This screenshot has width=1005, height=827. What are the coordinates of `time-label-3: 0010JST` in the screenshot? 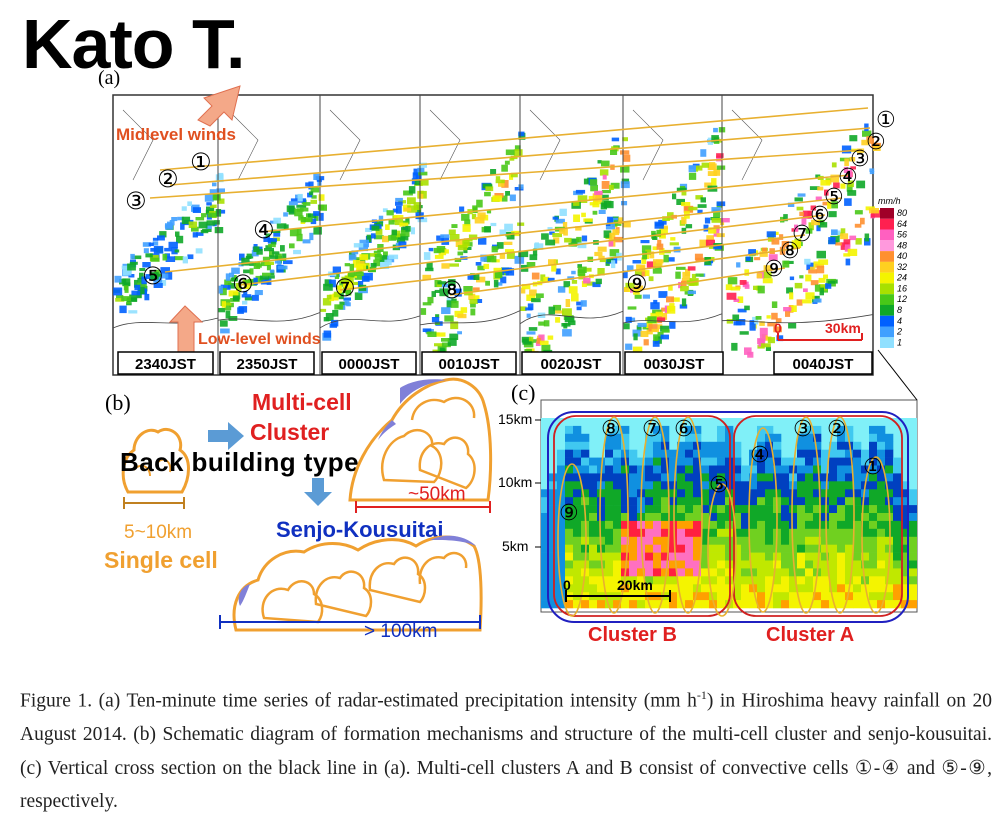 It's located at (469, 364).